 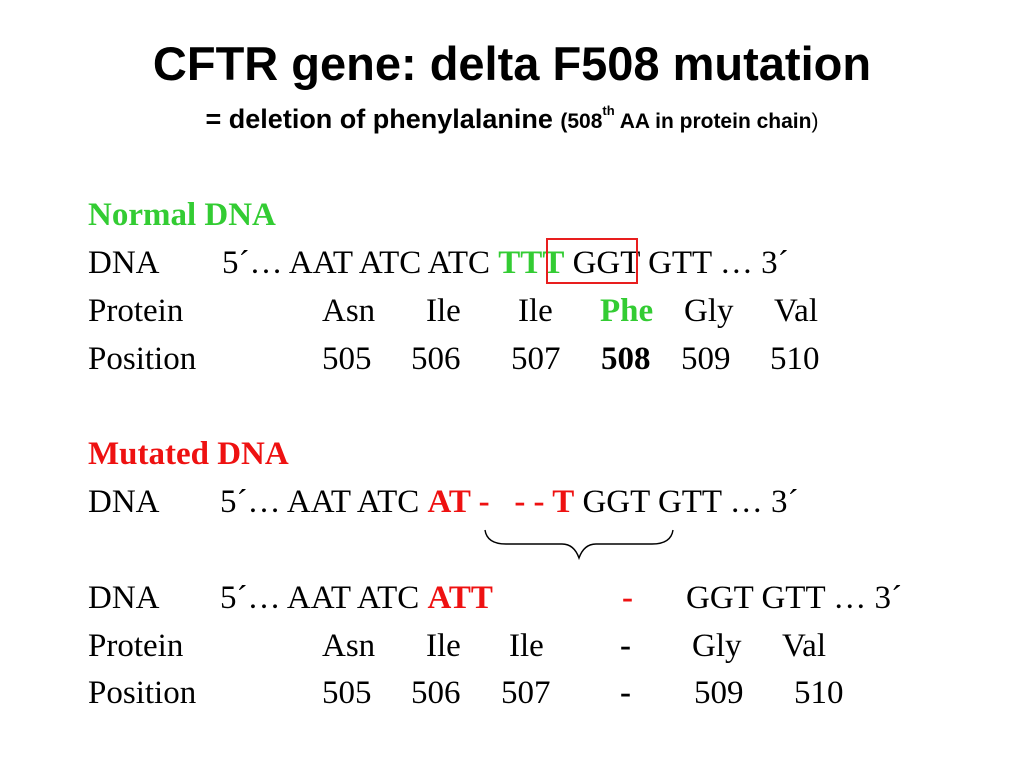 I want to click on normal-protein-1: Asn, so click(x=349, y=311).